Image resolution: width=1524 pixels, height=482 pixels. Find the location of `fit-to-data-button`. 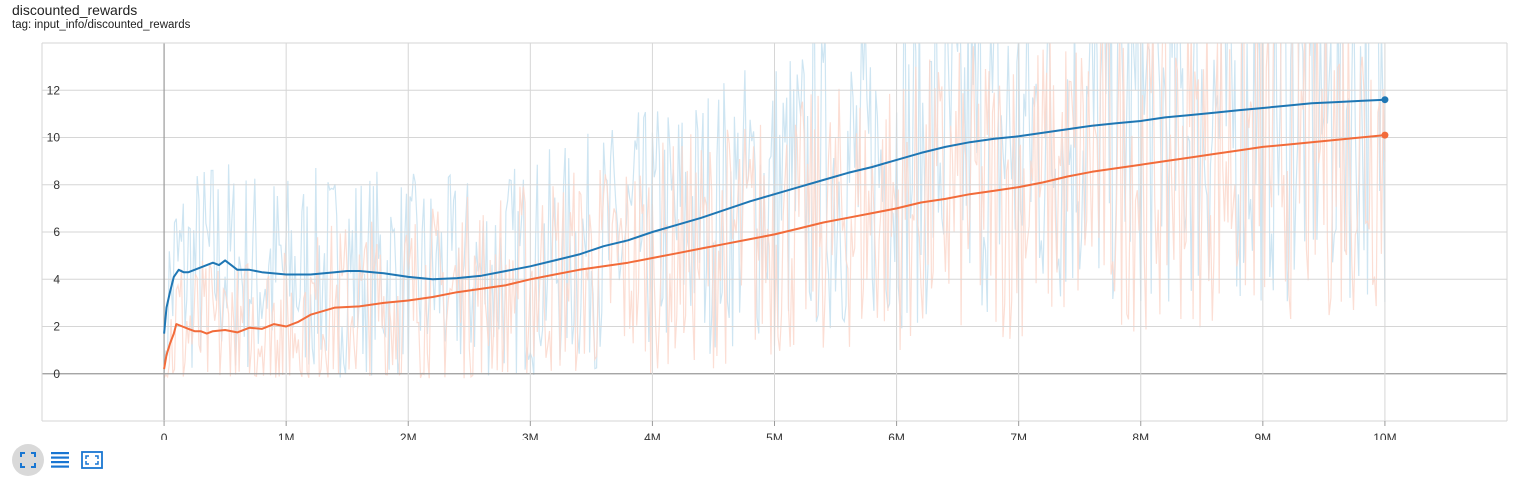

fit-to-data-button is located at coordinates (28, 460).